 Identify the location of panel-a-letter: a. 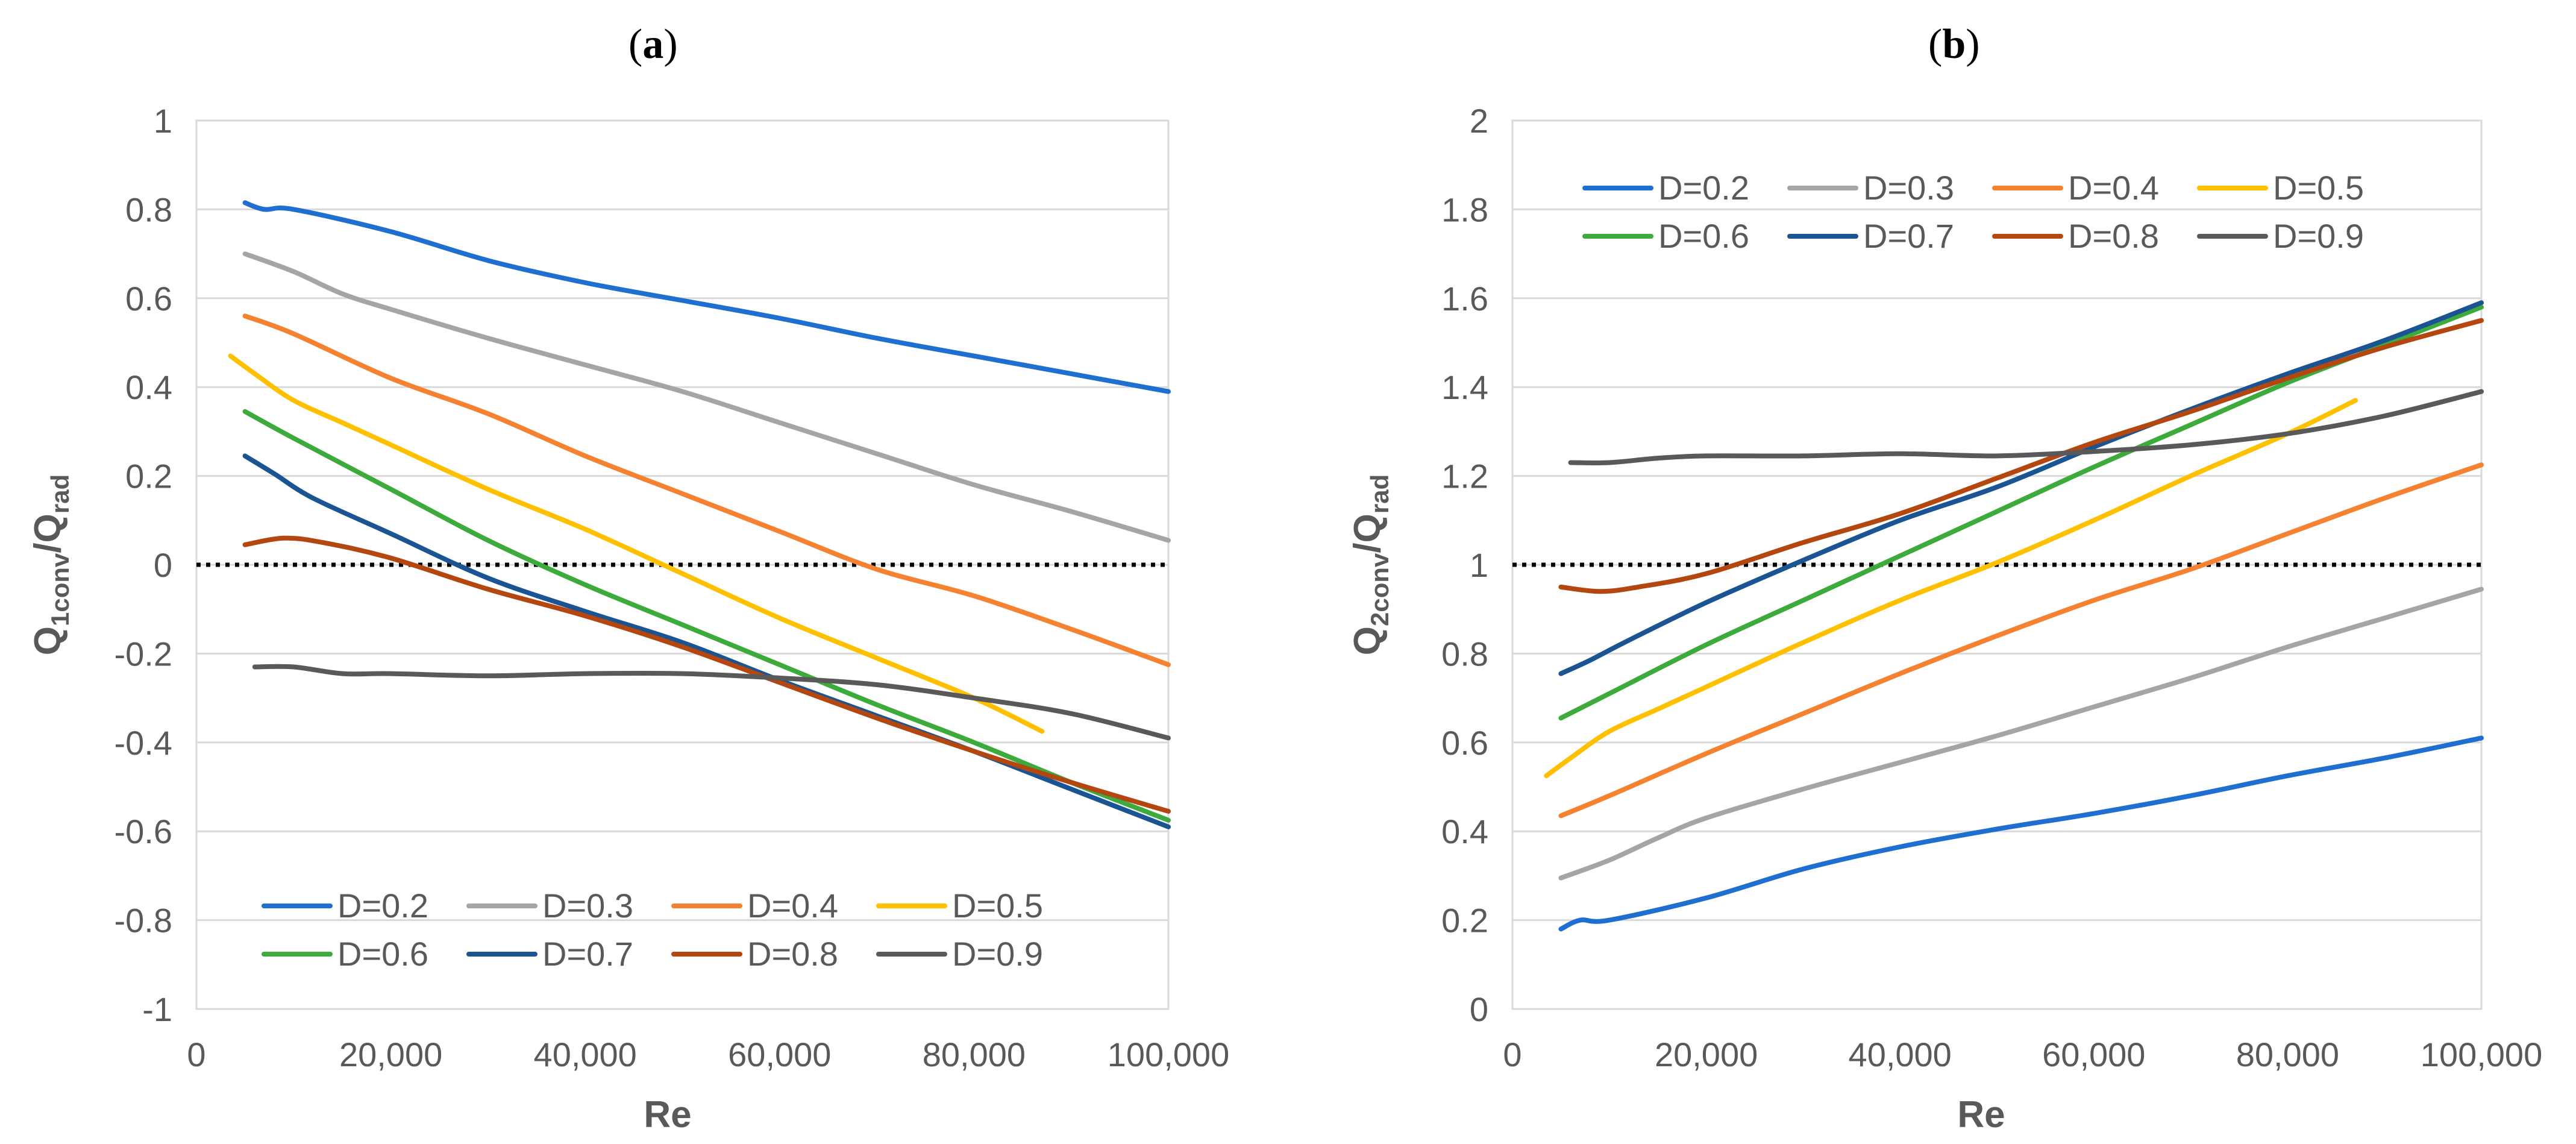
(652, 44).